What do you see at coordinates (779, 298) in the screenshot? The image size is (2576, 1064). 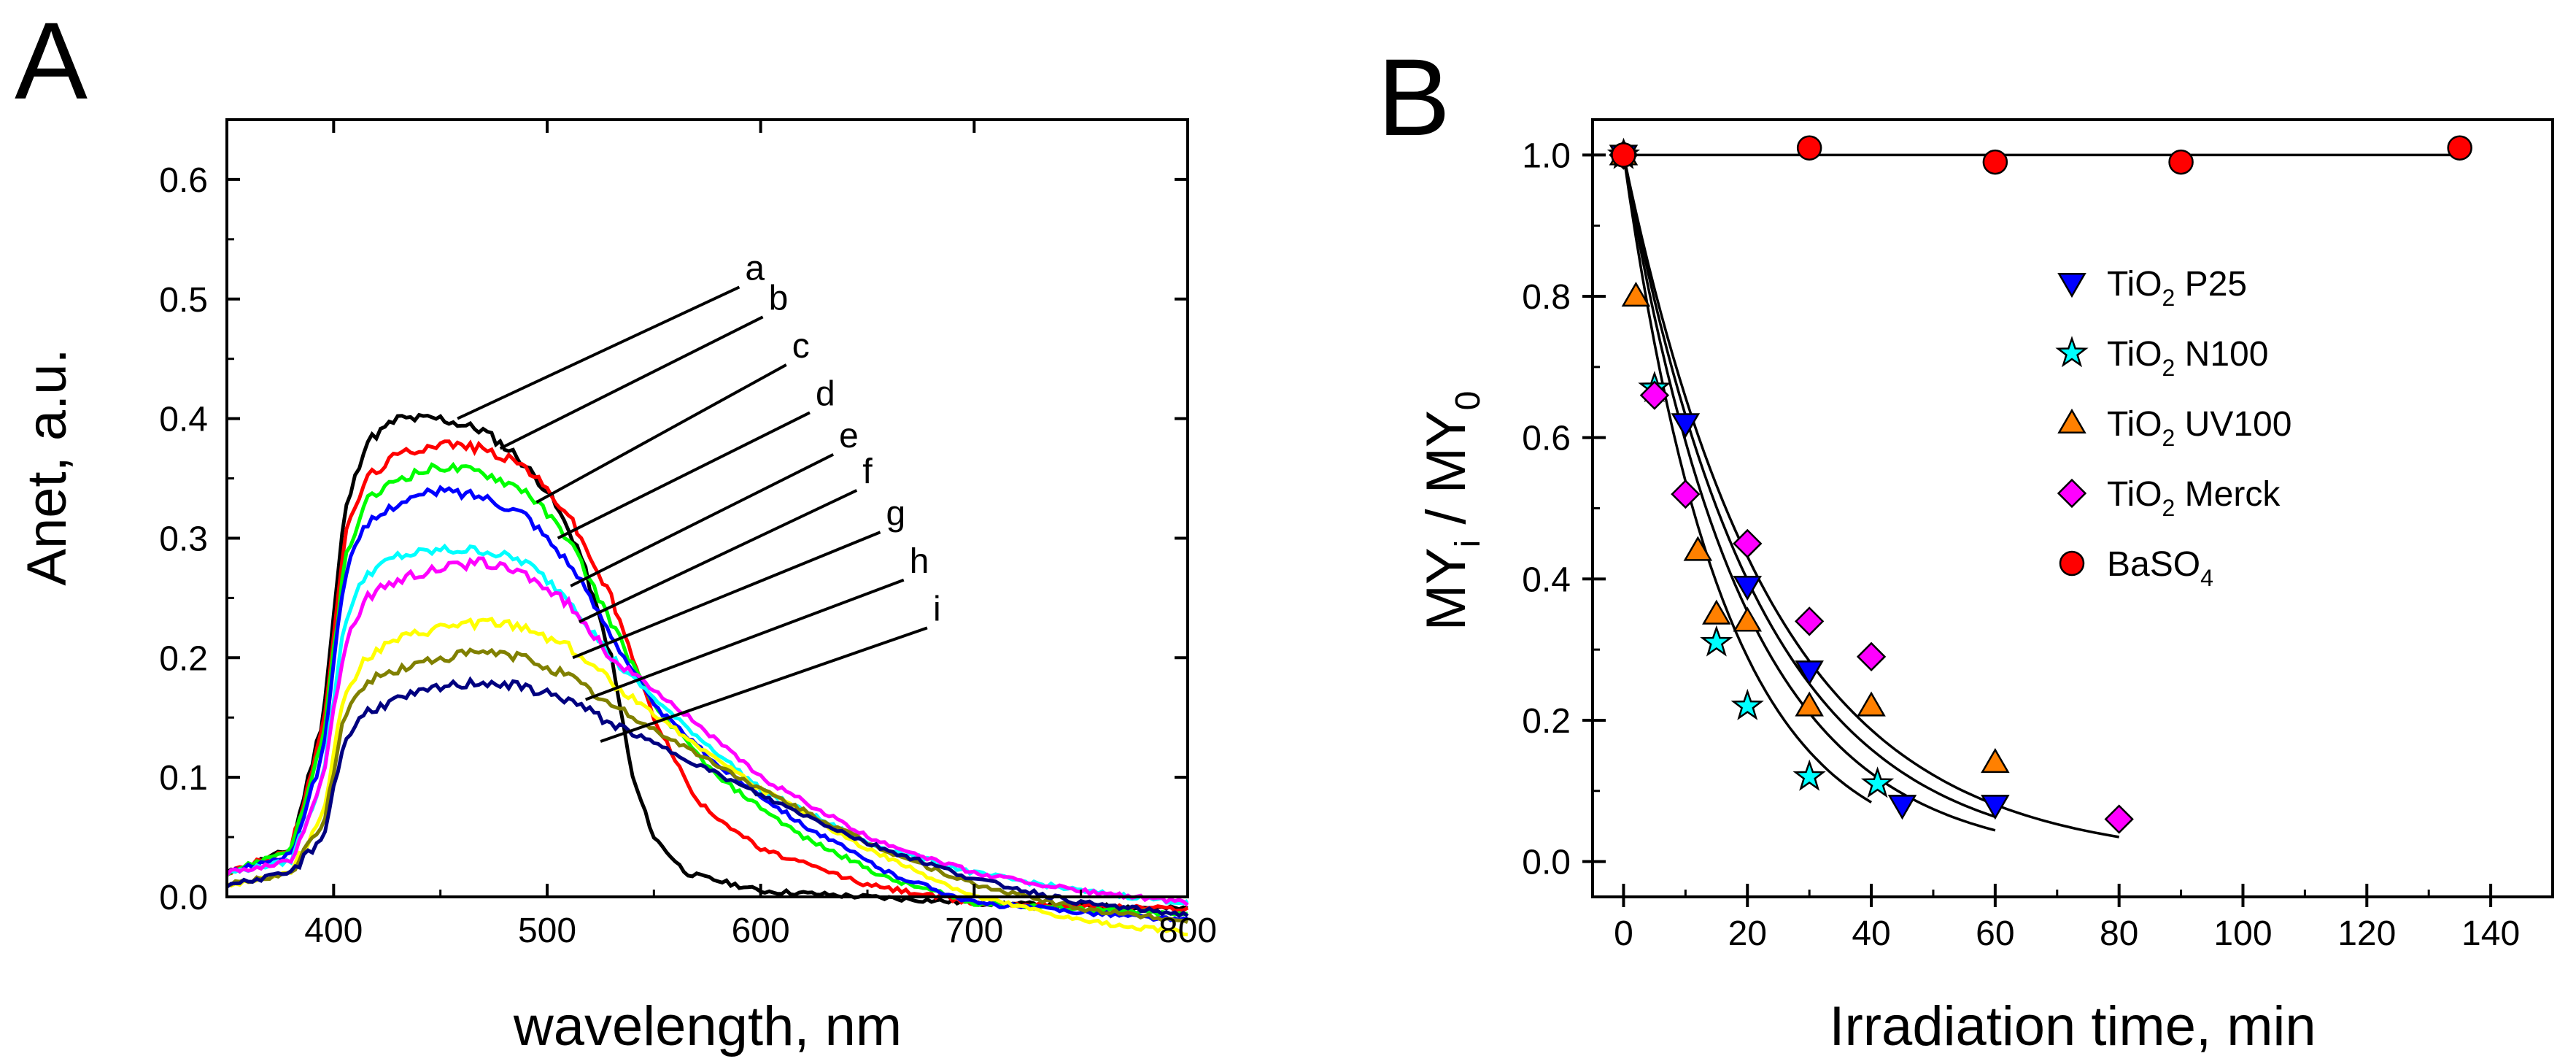 I see `curve-label-b: b` at bounding box center [779, 298].